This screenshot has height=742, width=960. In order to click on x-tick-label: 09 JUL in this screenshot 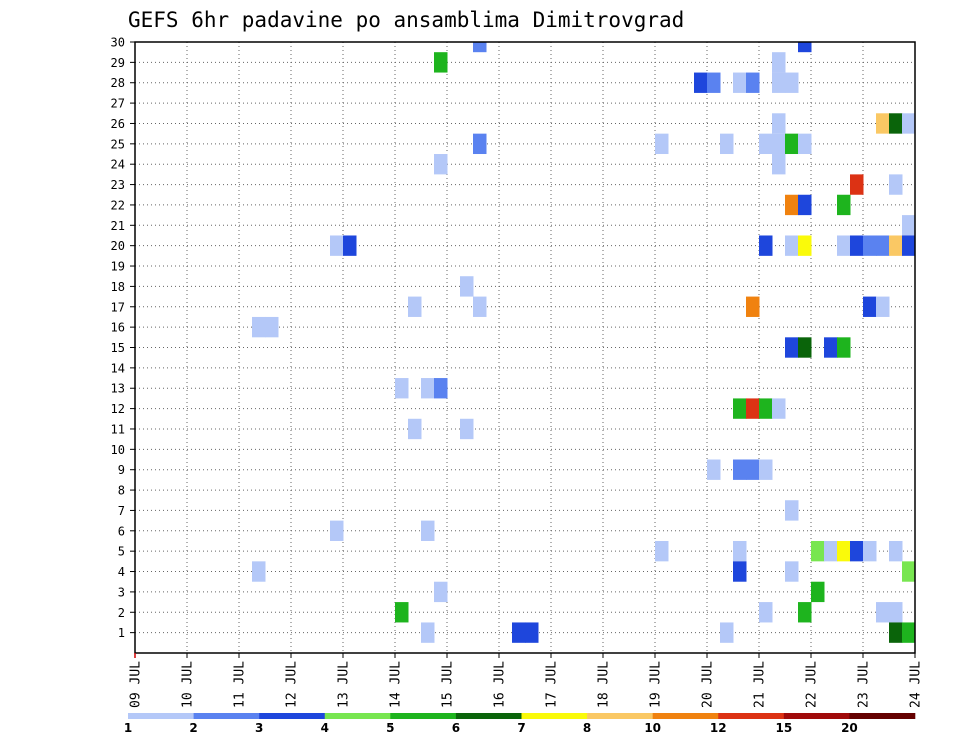, I will do `click(136, 684)`.